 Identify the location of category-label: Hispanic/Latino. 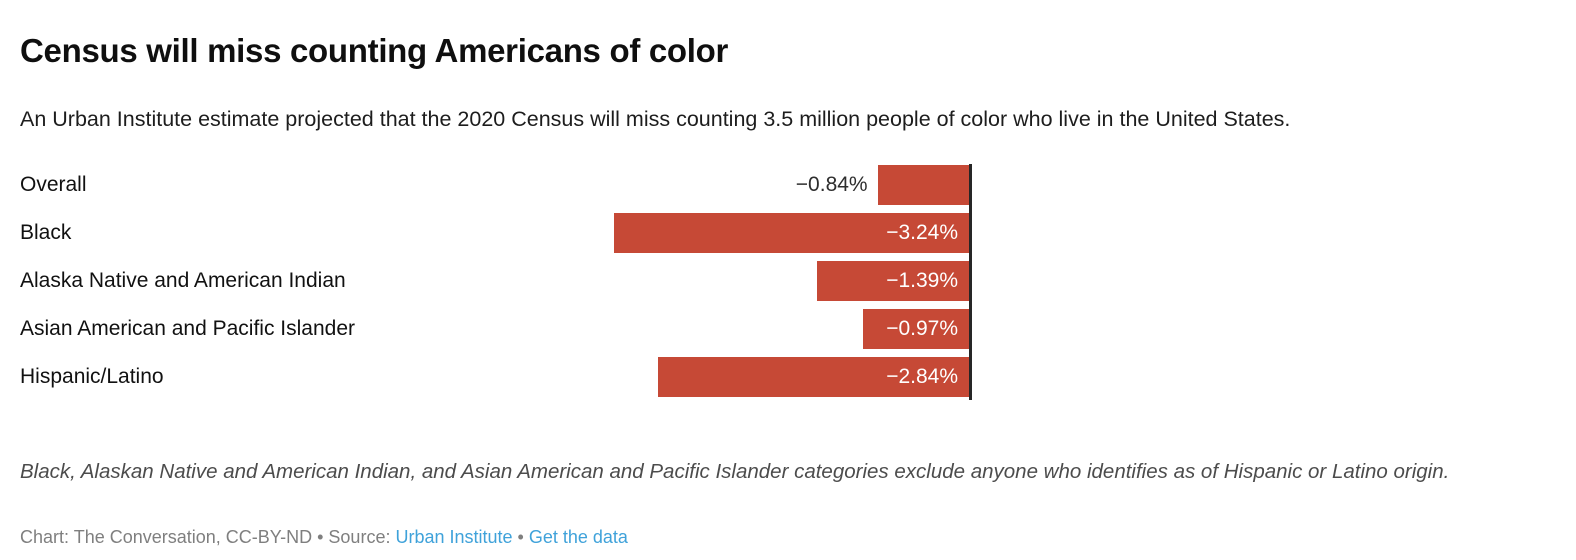
(92, 376).